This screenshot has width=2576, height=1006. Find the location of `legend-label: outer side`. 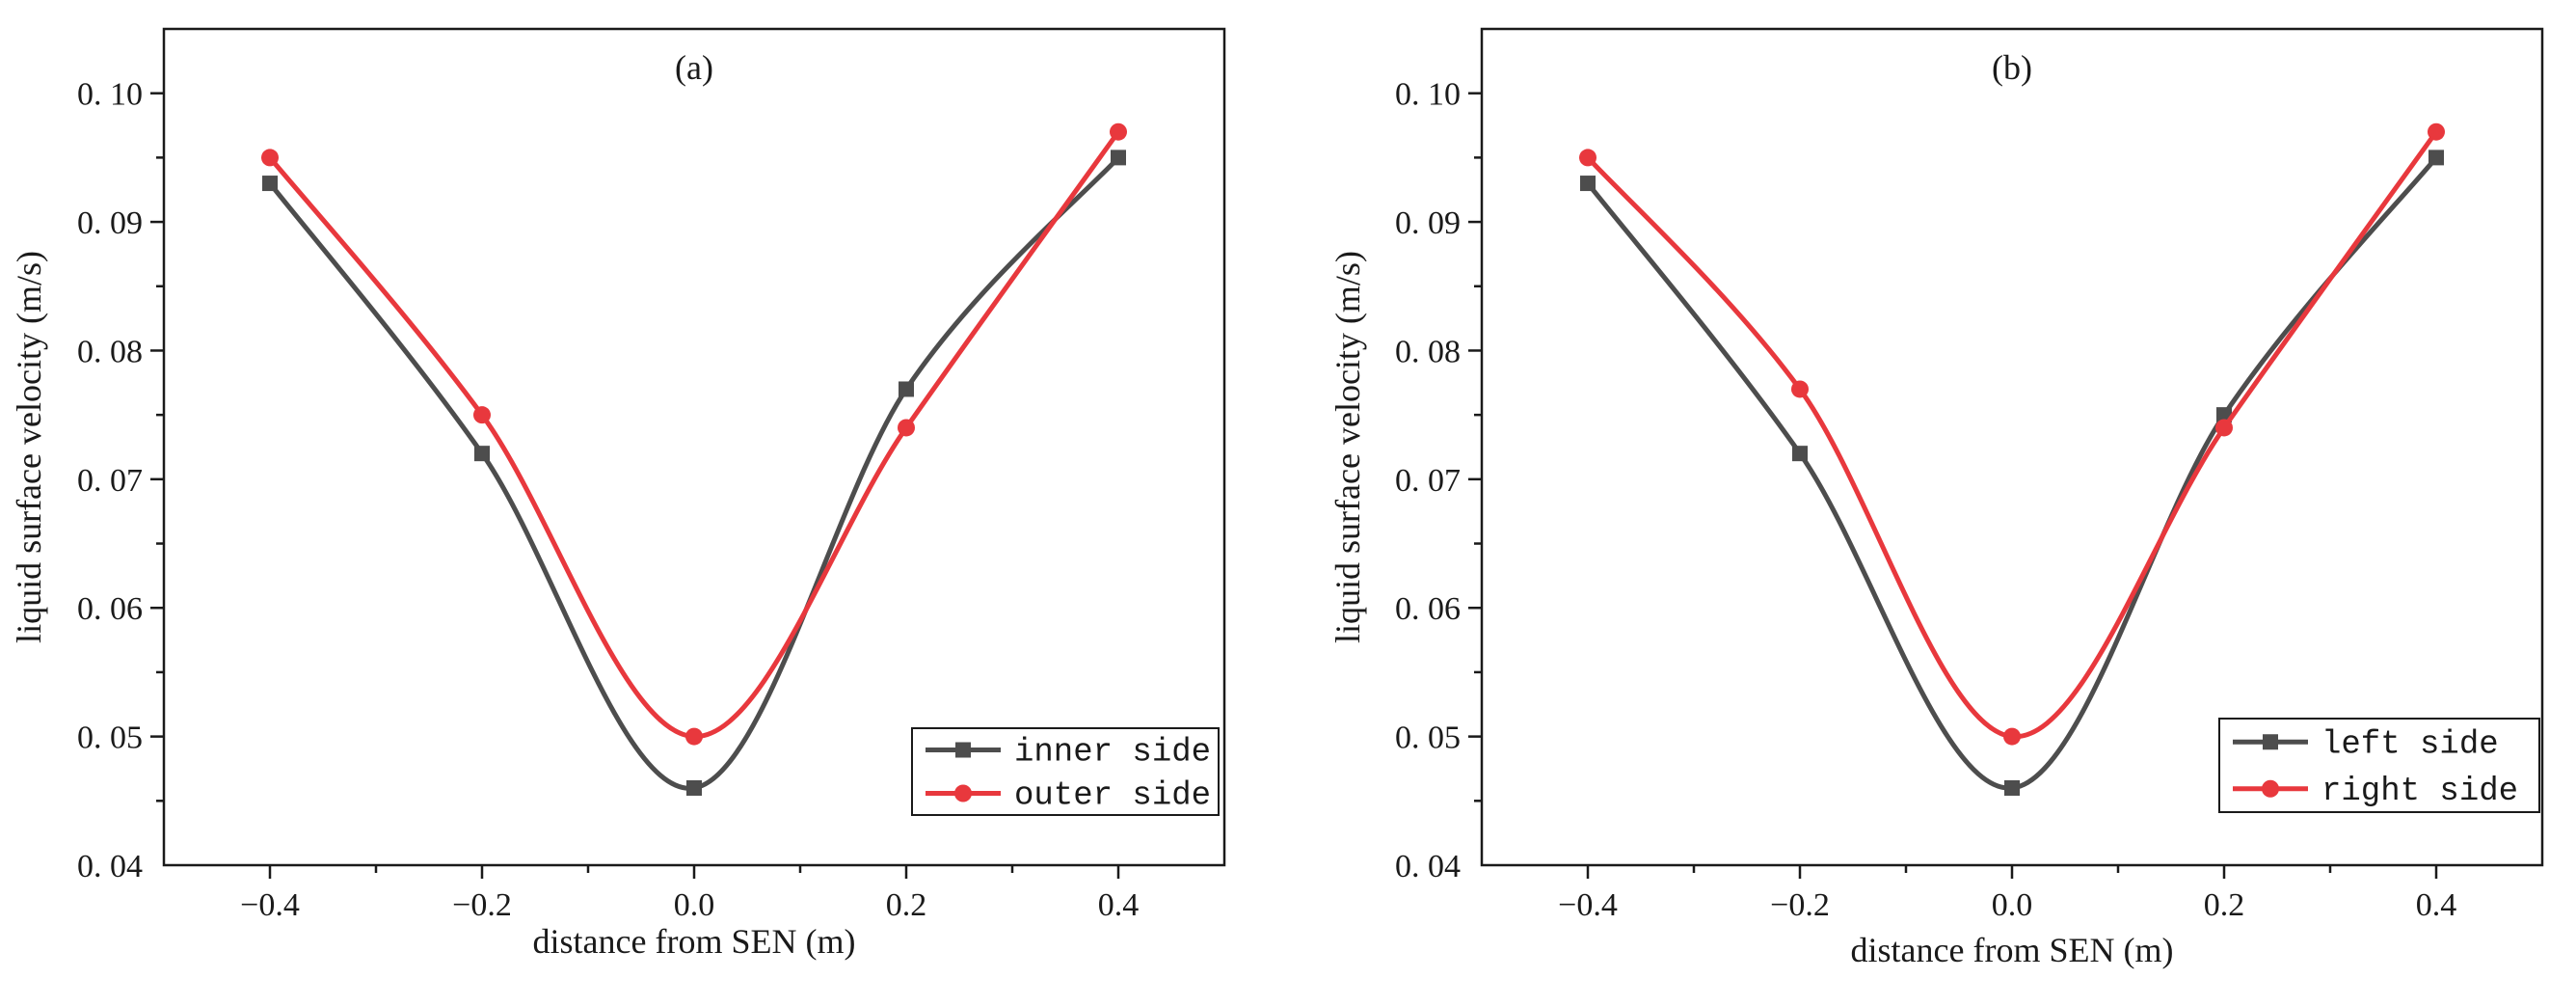

legend-label: outer side is located at coordinates (1113, 796).